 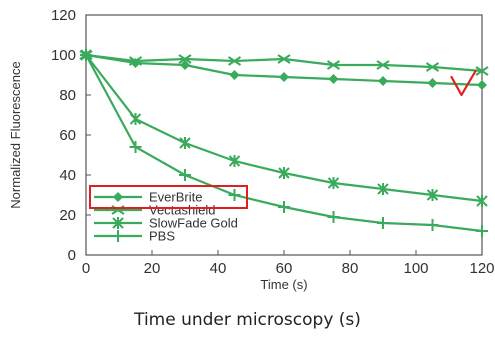 I want to click on x-axis-label: Time (s), so click(x=283, y=284).